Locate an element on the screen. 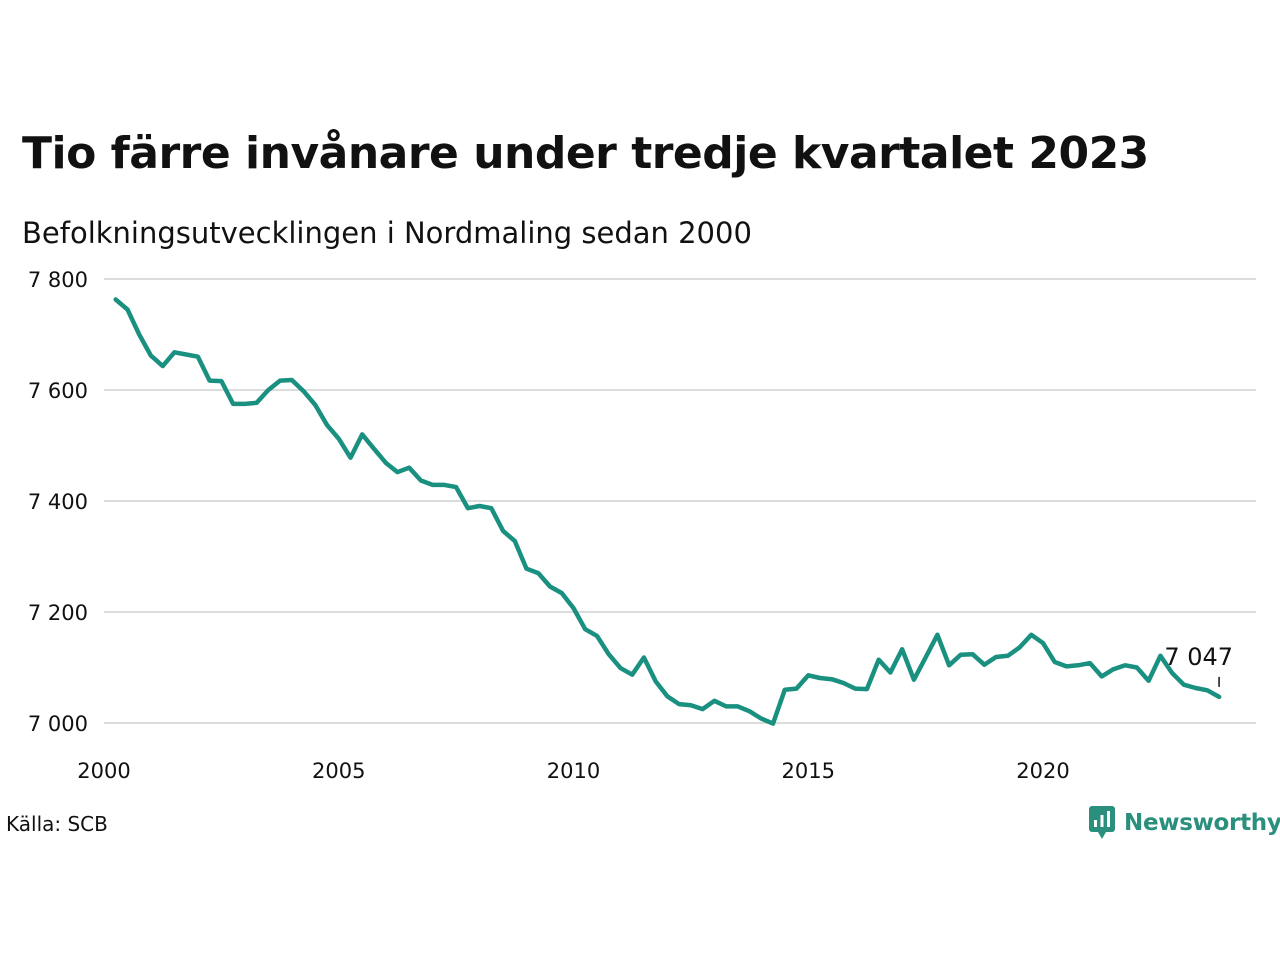  newsworthy-logo-icon is located at coordinates (1102, 822).